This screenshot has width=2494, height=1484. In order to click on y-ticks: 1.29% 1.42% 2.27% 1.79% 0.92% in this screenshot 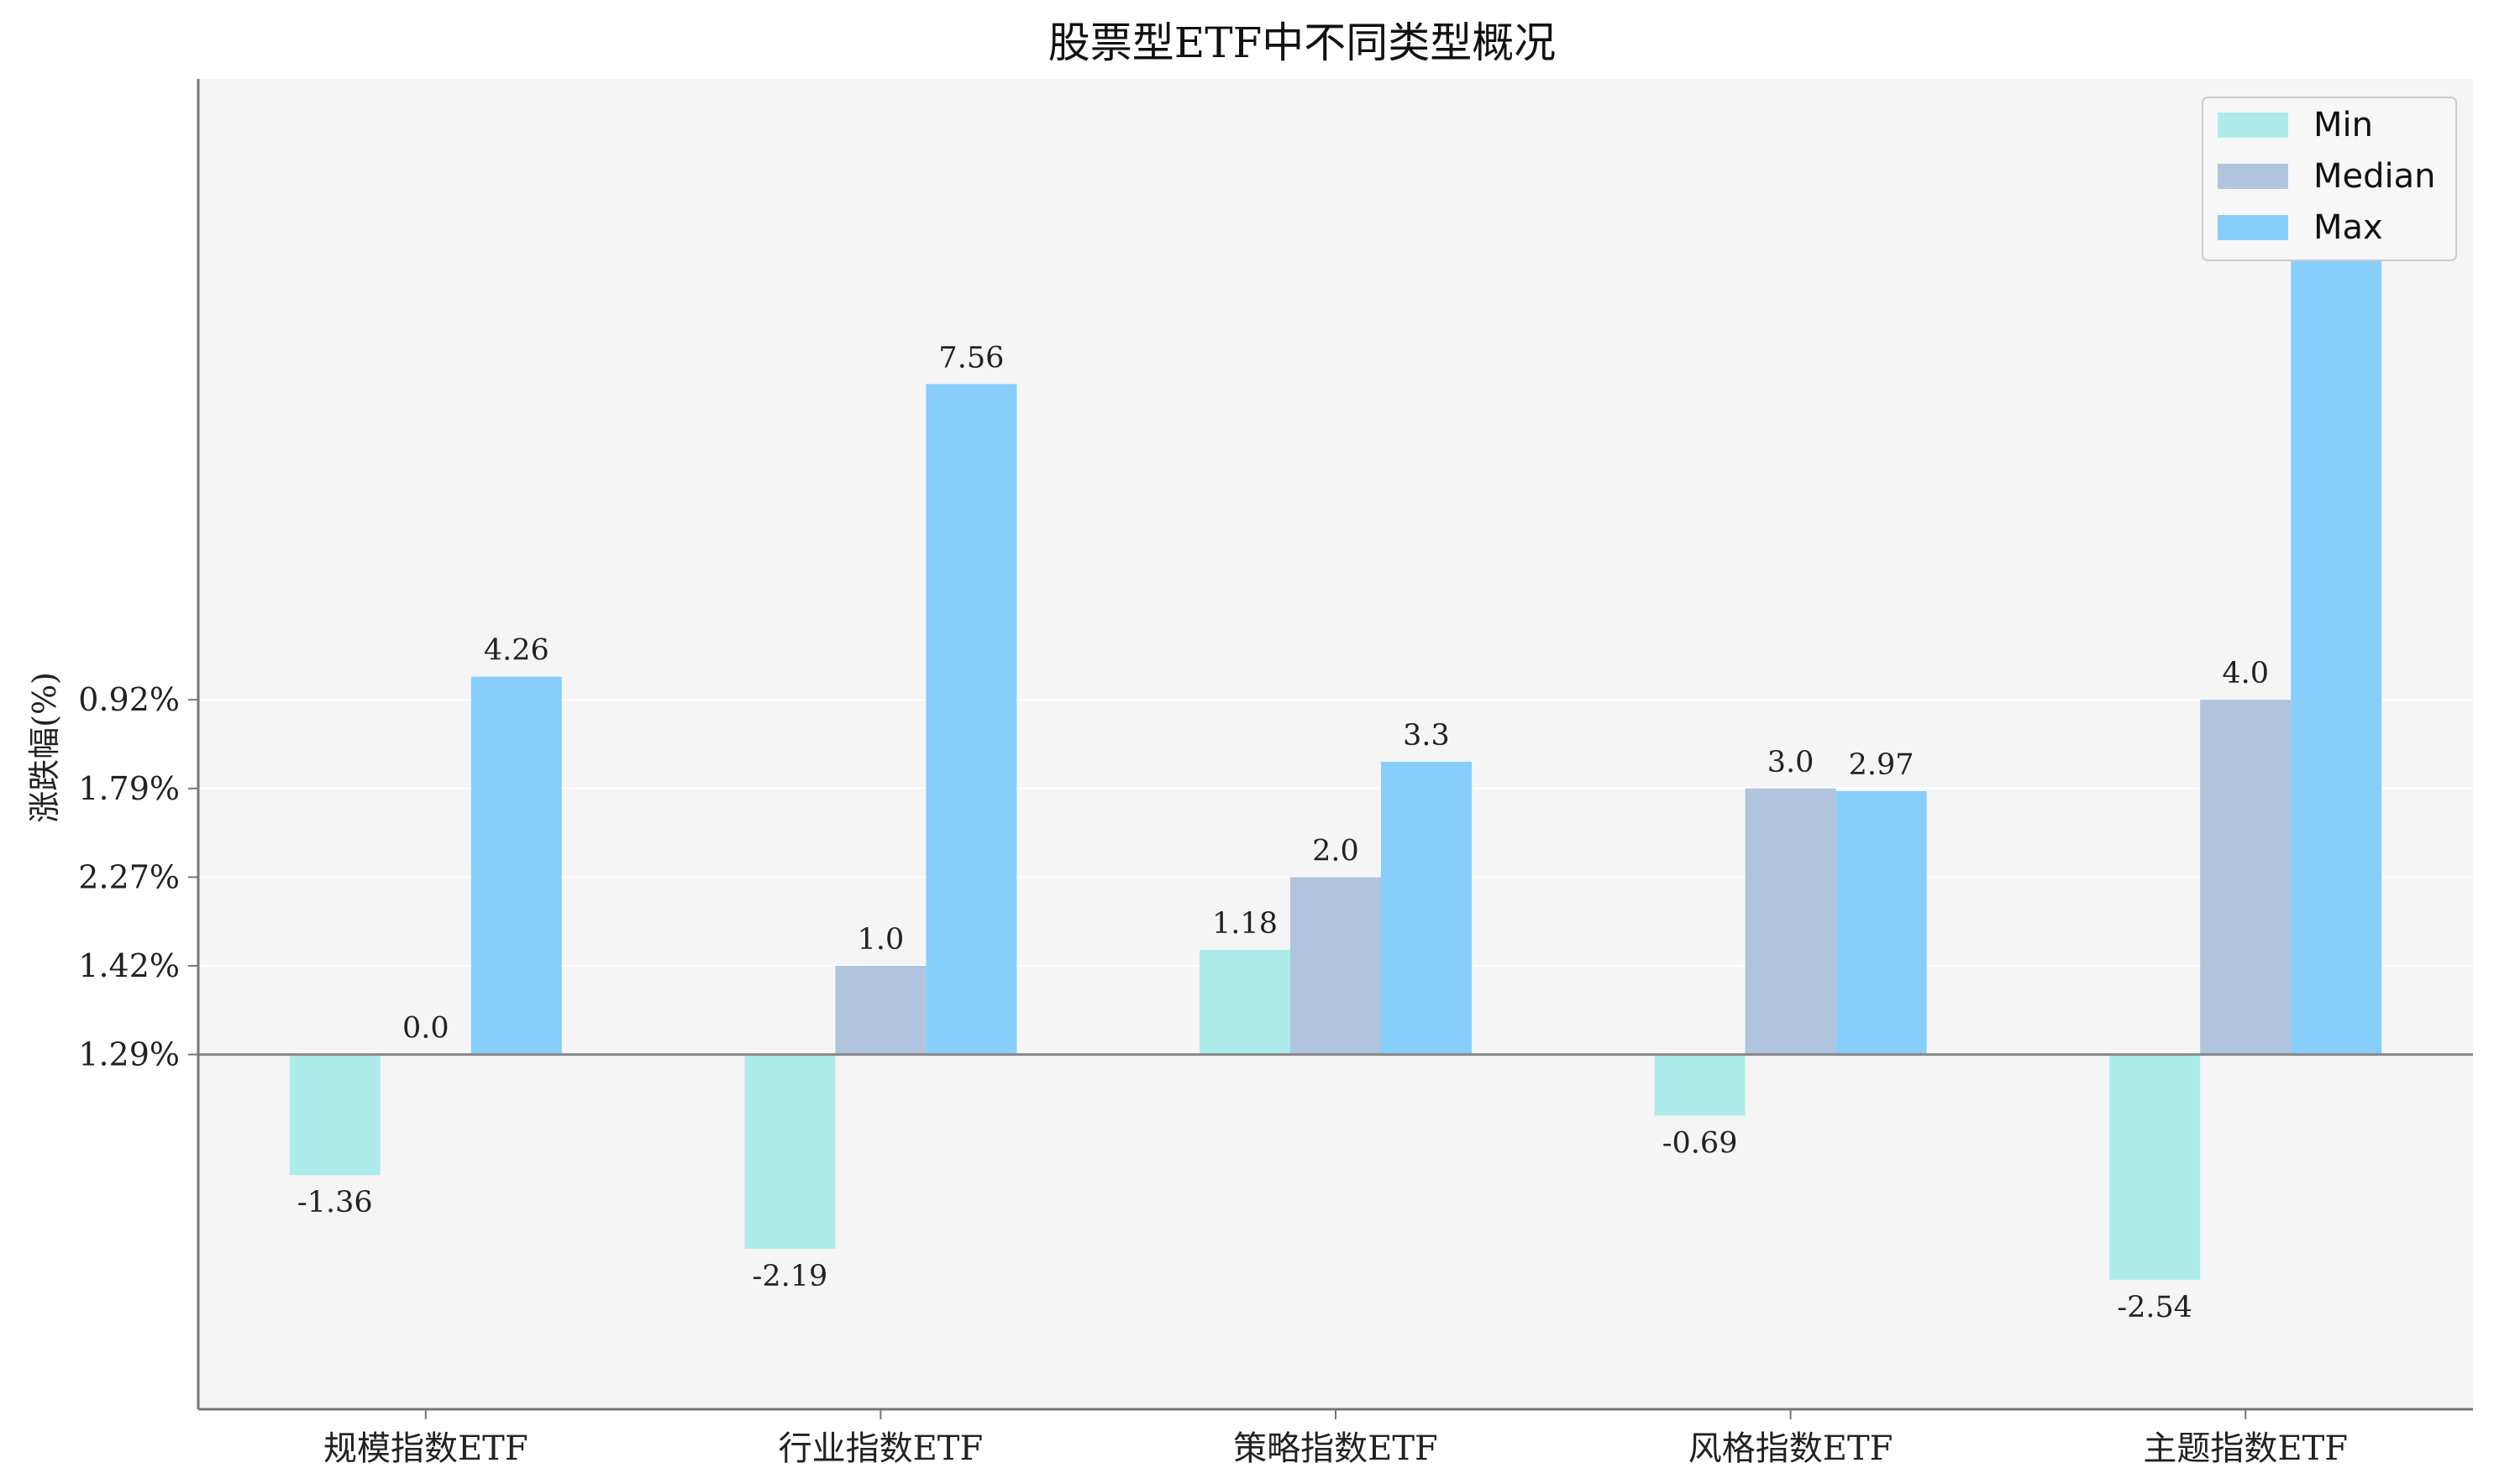, I will do `click(138, 877)`.